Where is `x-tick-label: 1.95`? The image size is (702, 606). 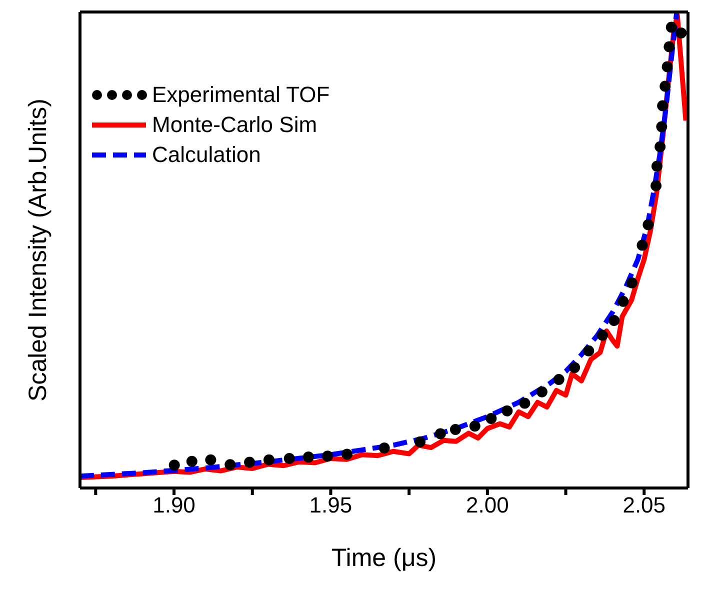
x-tick-label: 1.95 is located at coordinates (330, 505).